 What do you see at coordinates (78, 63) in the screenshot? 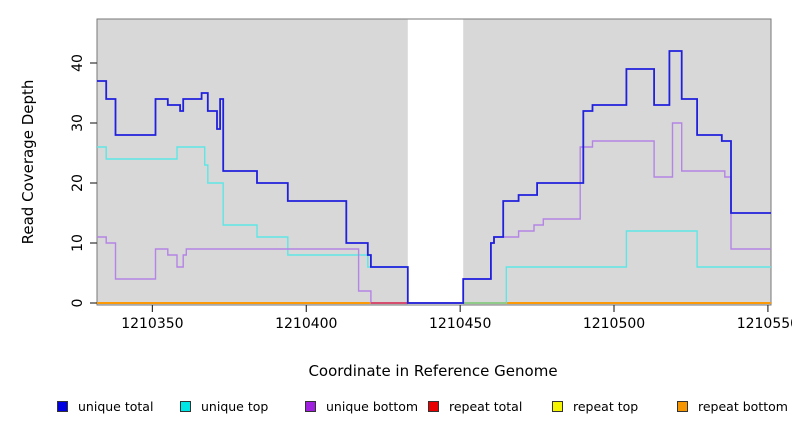
I see `y-tick-label: 40` at bounding box center [78, 63].